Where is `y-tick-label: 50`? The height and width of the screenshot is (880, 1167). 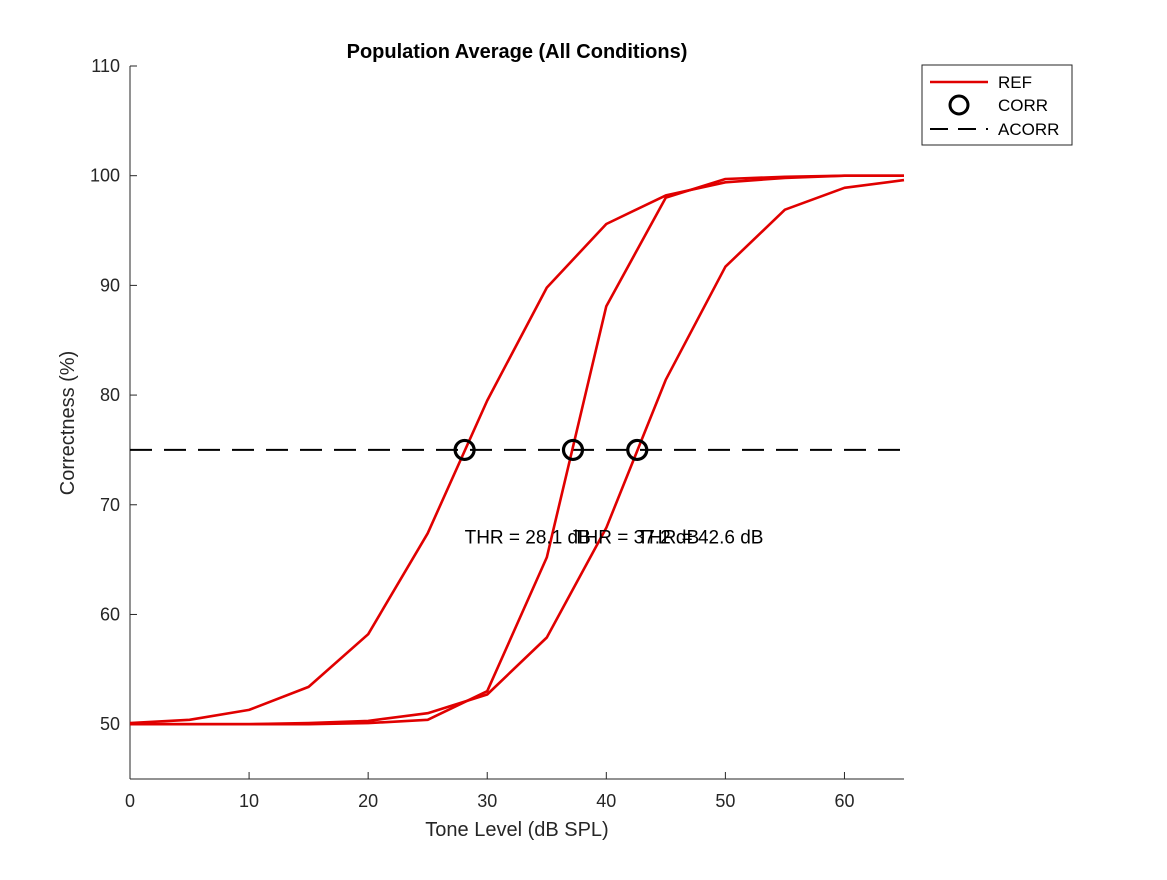 y-tick-label: 50 is located at coordinates (110, 724).